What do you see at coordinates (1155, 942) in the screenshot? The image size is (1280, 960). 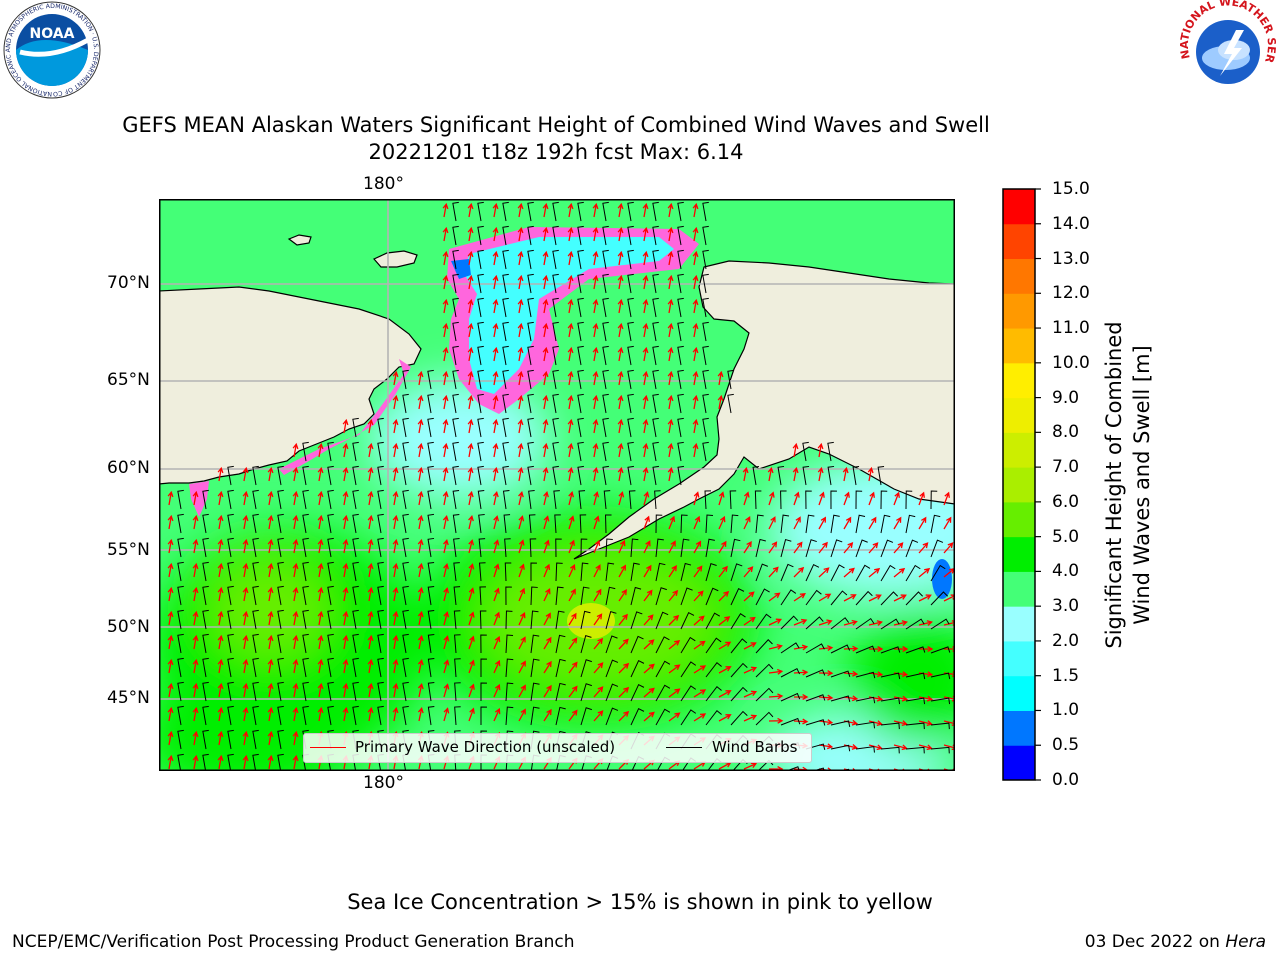 I see `run-date-text: 03 Dec 2022 on` at bounding box center [1155, 942].